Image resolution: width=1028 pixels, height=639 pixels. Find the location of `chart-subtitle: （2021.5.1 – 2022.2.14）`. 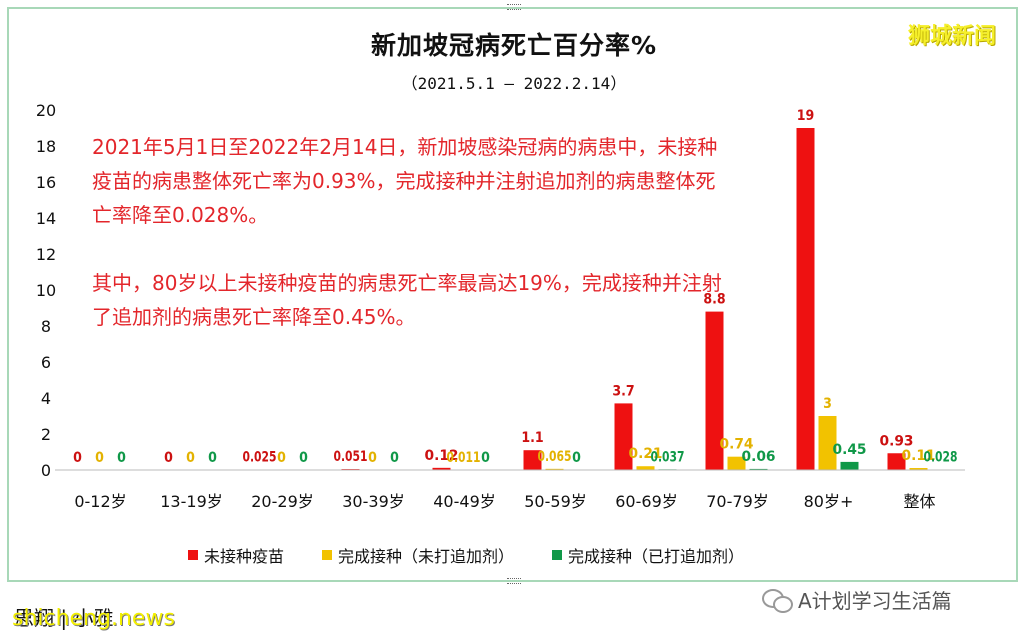

chart-subtitle: （2021.5.1 – 2022.2.14） is located at coordinates (514, 83).